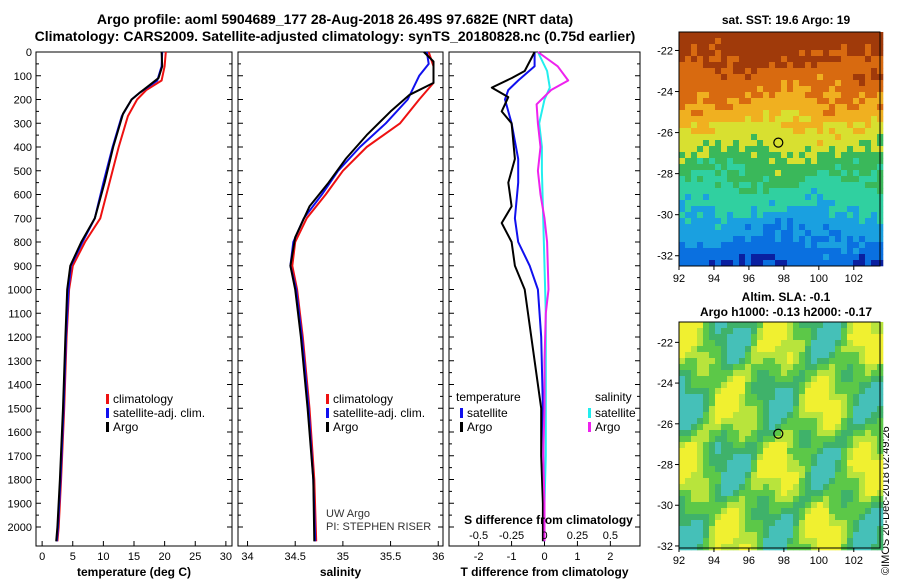 The height and width of the screenshot is (580, 900). I want to click on salinity-xlabel: salinity, so click(341, 572).